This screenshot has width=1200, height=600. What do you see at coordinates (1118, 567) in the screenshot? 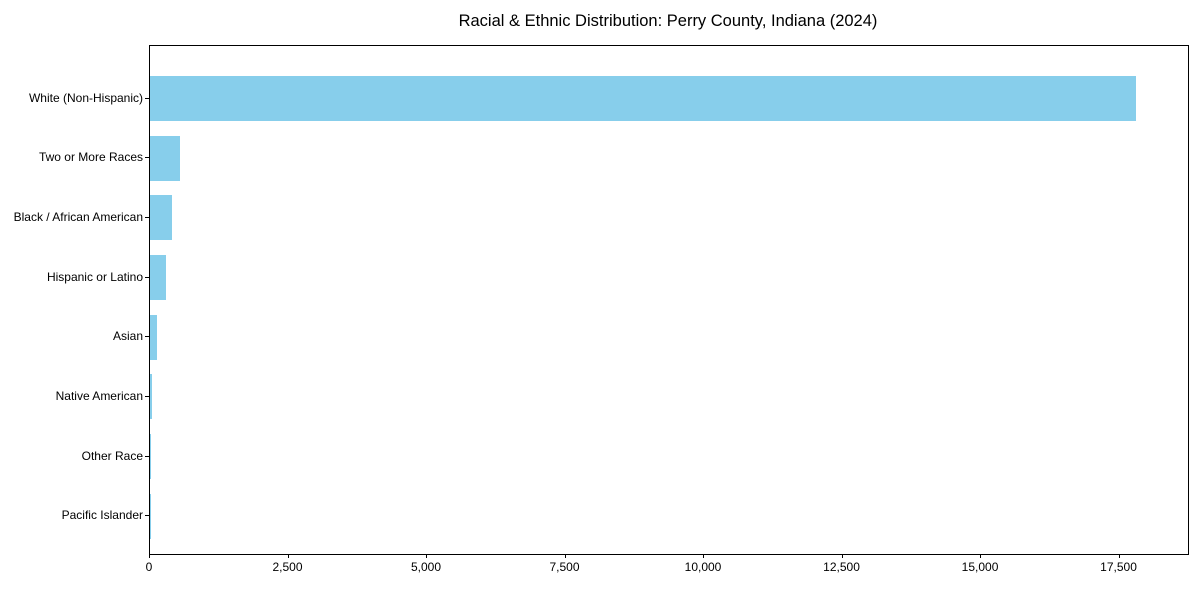
I see `x-axis-tick-label: 17,500` at bounding box center [1118, 567].